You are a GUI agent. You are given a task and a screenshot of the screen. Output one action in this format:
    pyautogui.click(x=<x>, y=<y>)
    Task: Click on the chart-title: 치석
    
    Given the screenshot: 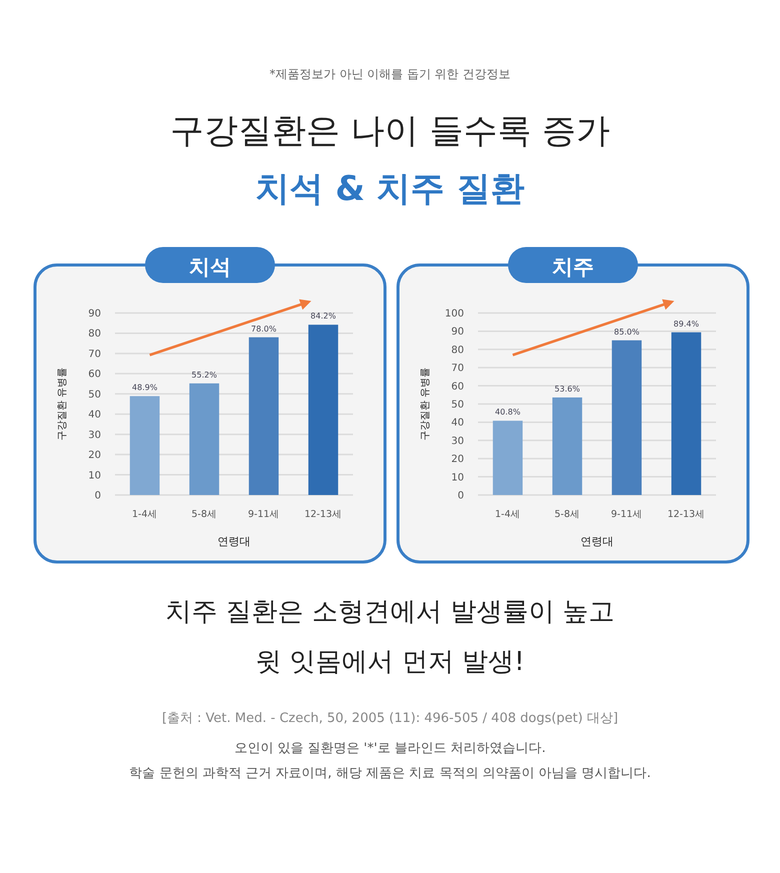 What is the action you would take?
    pyautogui.click(x=210, y=267)
    